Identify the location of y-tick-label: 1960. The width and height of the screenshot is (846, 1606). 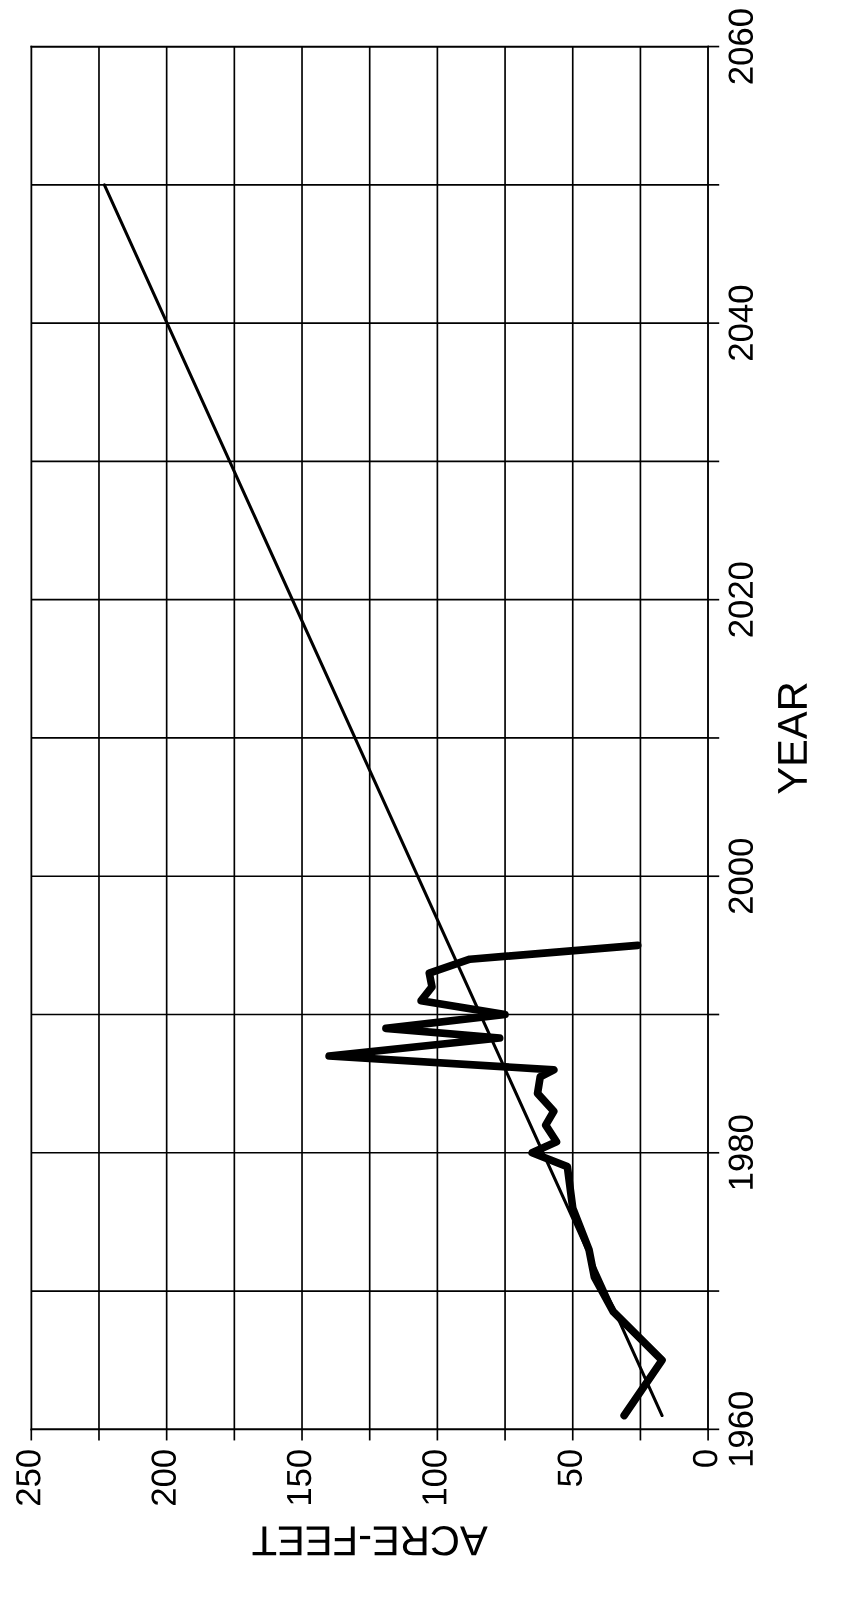
(741, 1429).